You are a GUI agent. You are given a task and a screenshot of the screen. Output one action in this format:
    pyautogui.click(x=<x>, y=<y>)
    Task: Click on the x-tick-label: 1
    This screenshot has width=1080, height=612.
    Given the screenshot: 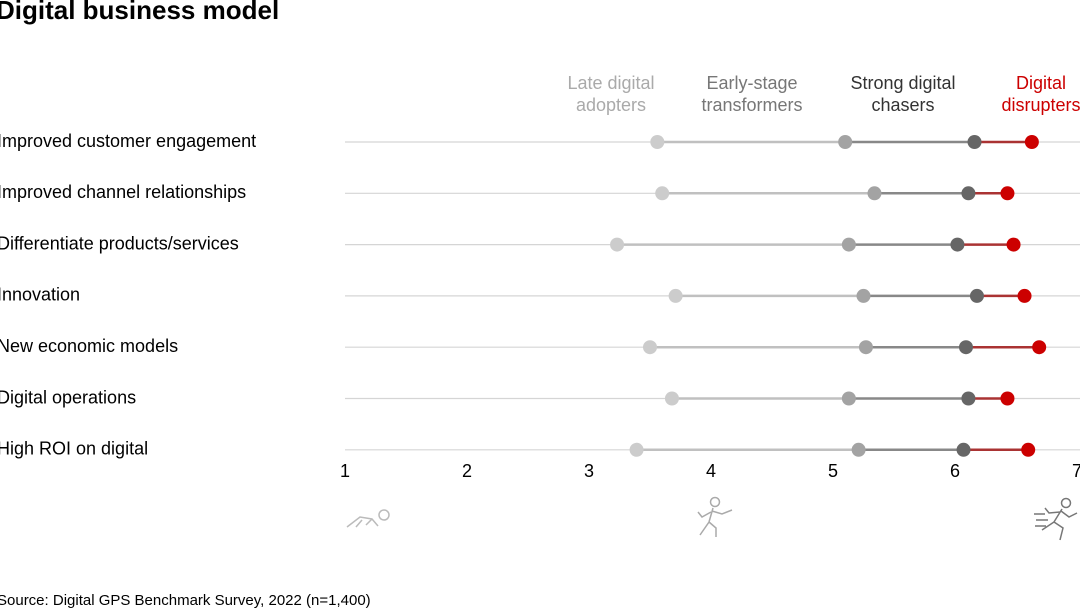 What is the action you would take?
    pyautogui.click(x=345, y=471)
    